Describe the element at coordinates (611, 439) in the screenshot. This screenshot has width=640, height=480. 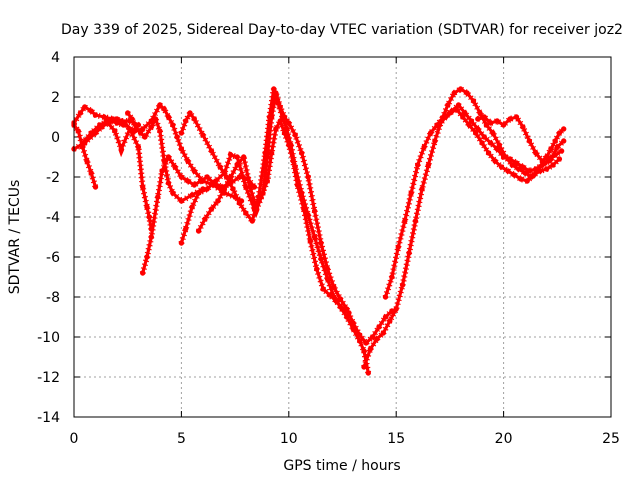
I see `x-tick-label: 25` at that location.